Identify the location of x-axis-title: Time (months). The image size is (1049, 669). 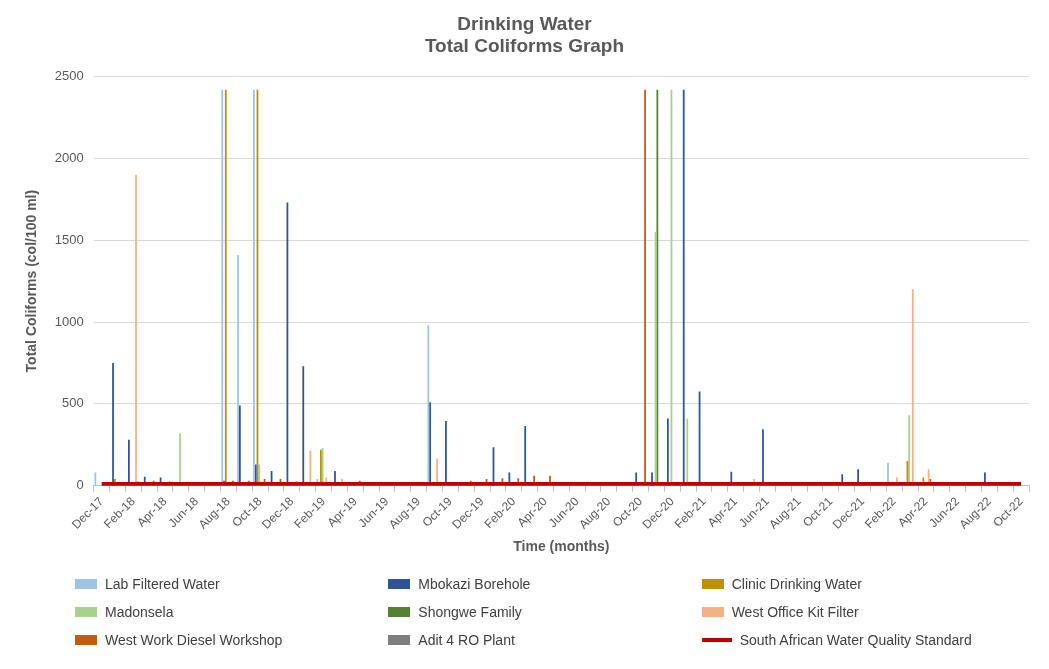
(561, 546).